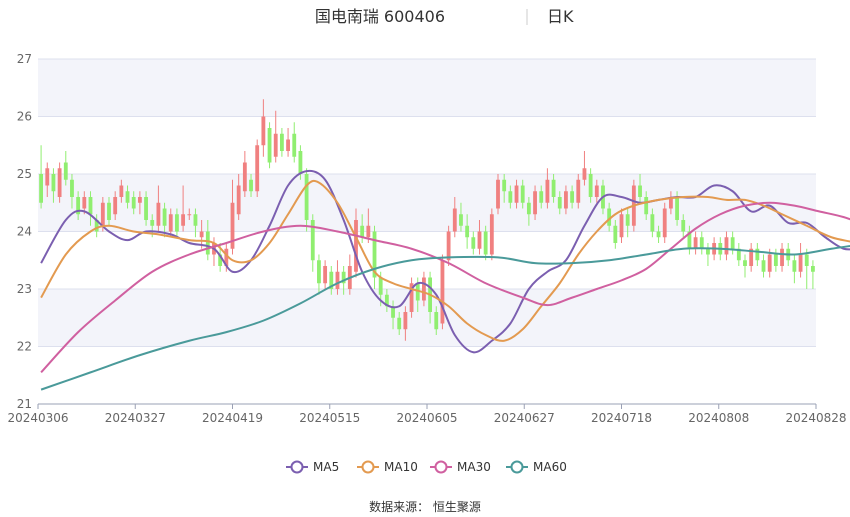  I want to click on chart-title: 国电南瑞 600406, so click(380, 16).